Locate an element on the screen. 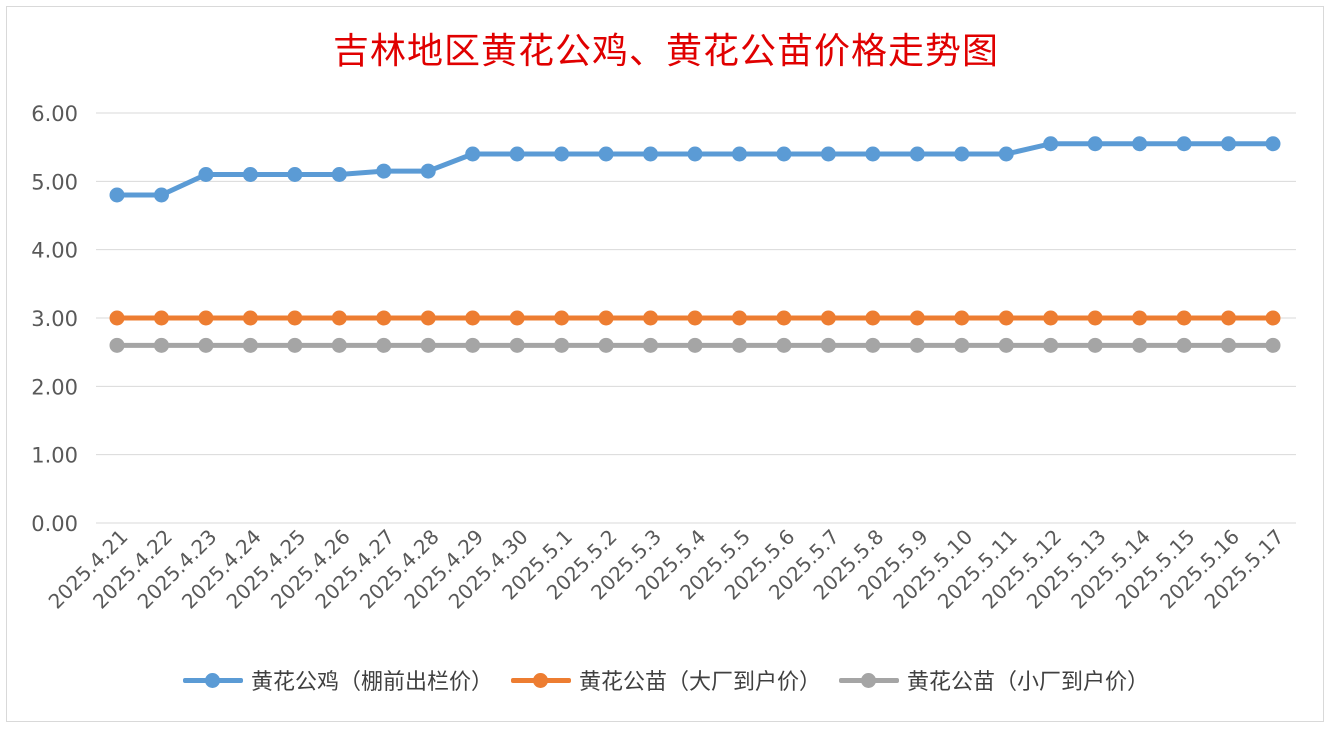  legend-label-1: 黄花公苗（大厂到户价） is located at coordinates (699, 682).